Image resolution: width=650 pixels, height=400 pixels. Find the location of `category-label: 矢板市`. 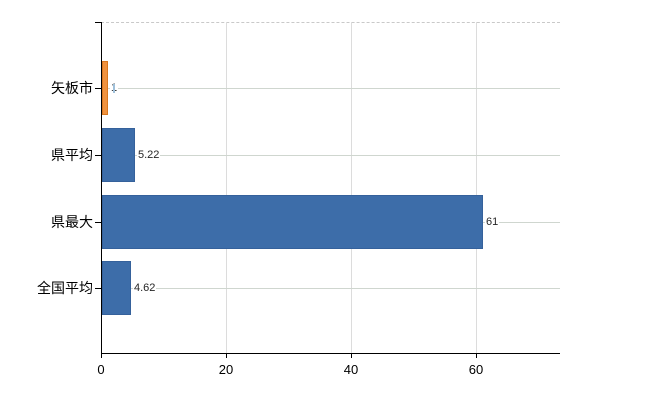

category-label: 矢板市 is located at coordinates (72, 88).